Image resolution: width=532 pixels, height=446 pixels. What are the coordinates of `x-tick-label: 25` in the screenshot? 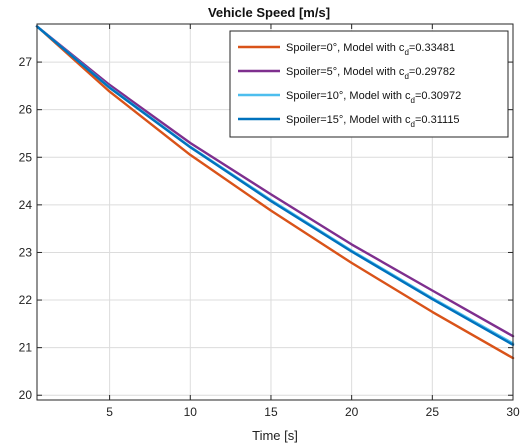 It's located at (433, 412).